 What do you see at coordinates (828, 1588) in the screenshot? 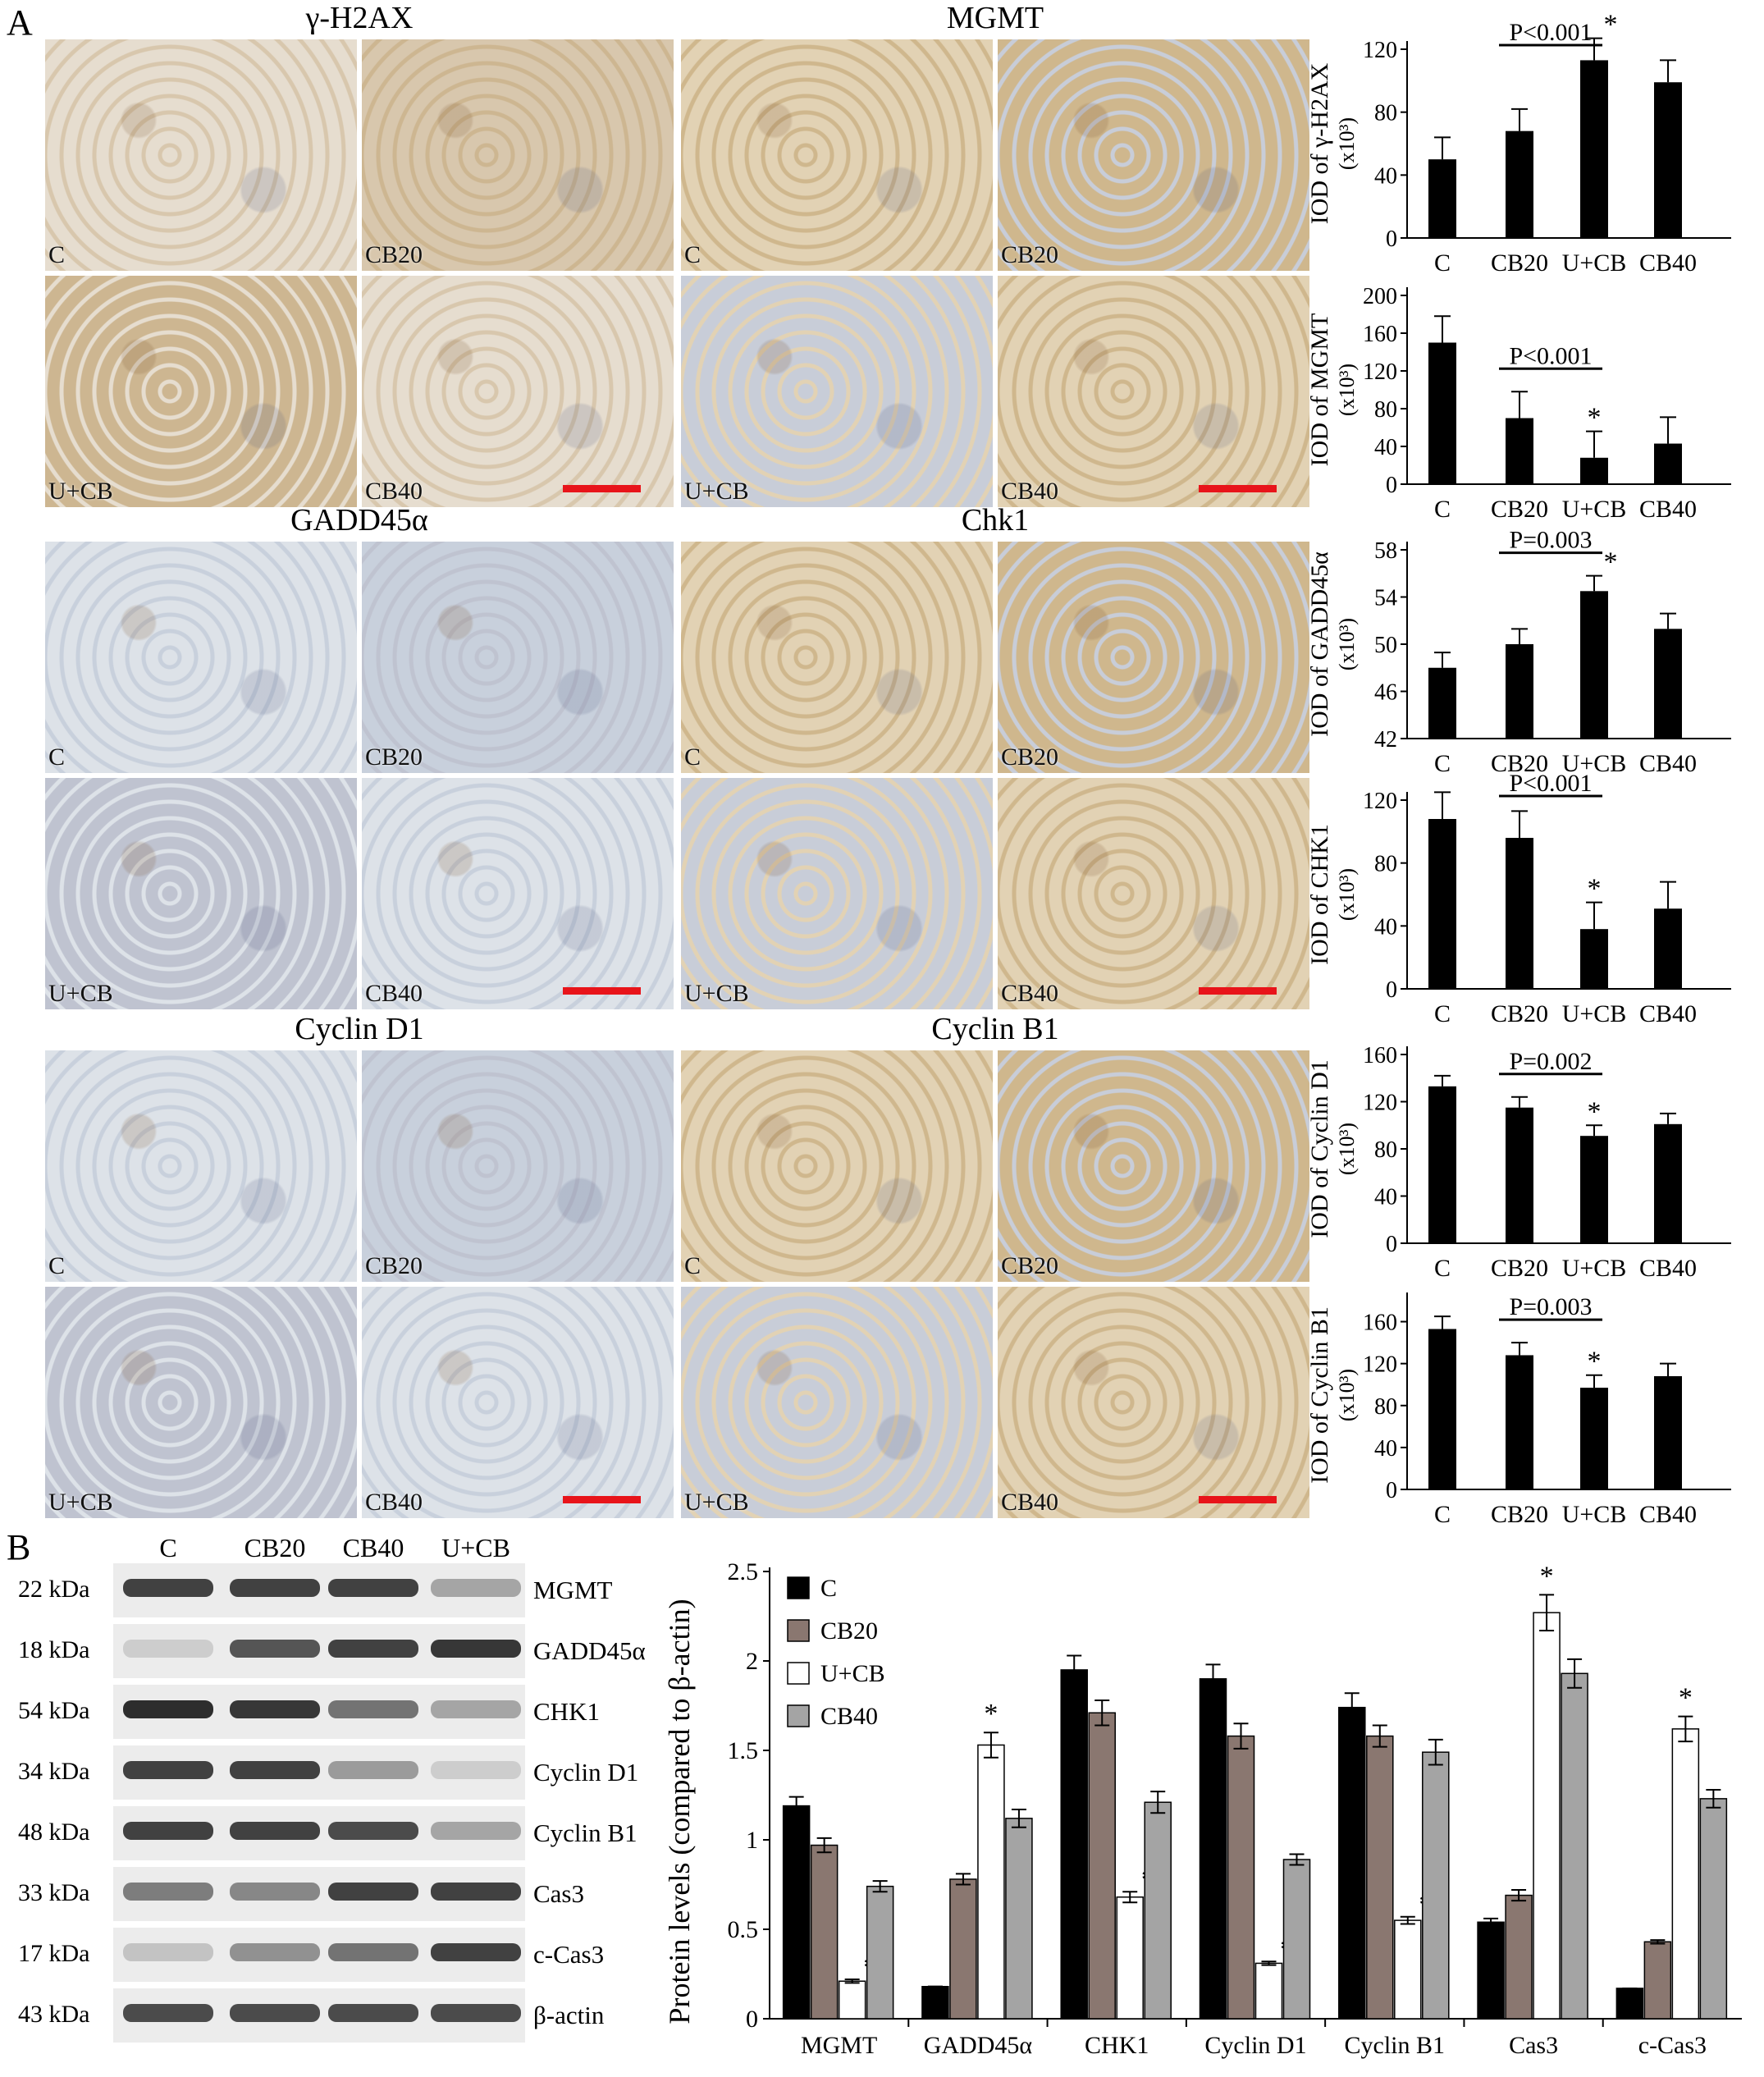
I see `legend-label: C` at bounding box center [828, 1588].